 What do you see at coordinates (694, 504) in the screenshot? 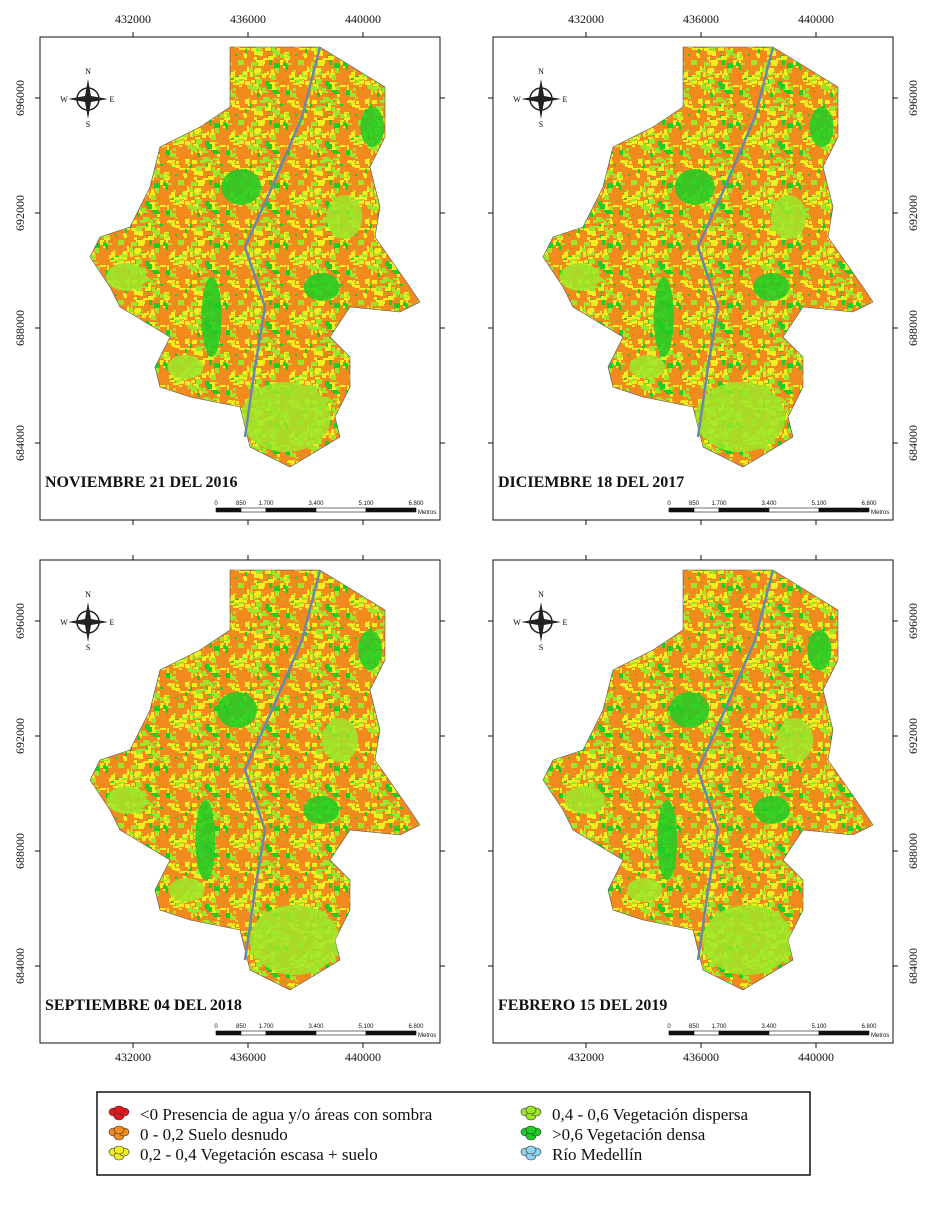
I see `scale-label: 850` at bounding box center [694, 504].